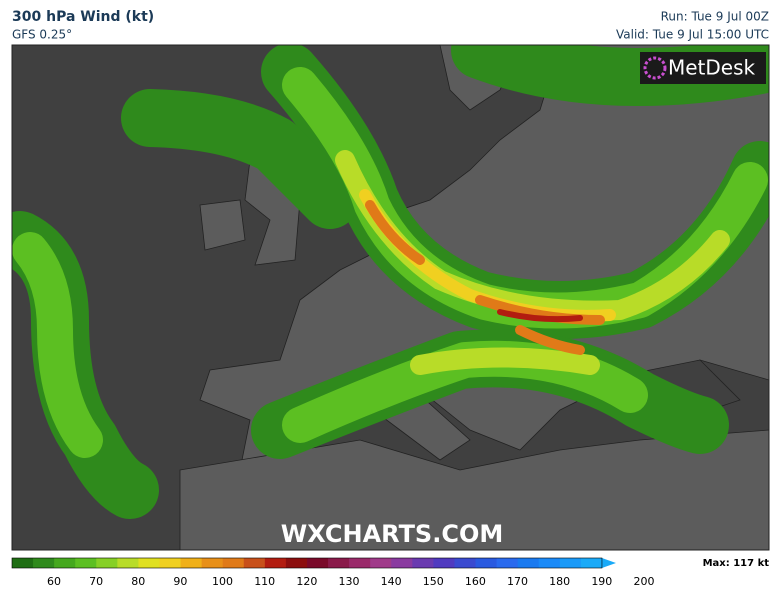  I want to click on colorbar-label: 190, so click(601, 581).